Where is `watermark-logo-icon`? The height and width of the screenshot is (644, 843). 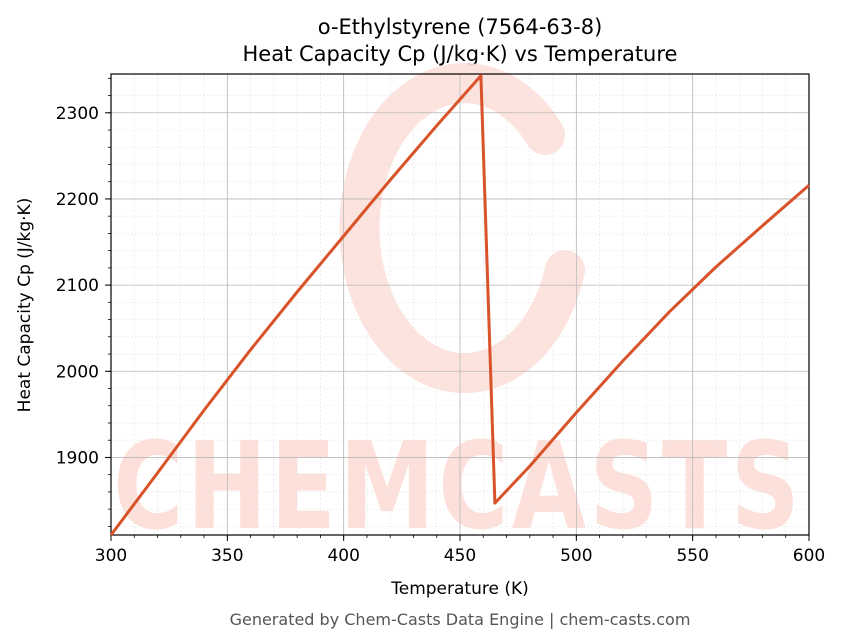
watermark-logo-icon is located at coordinates (462, 228).